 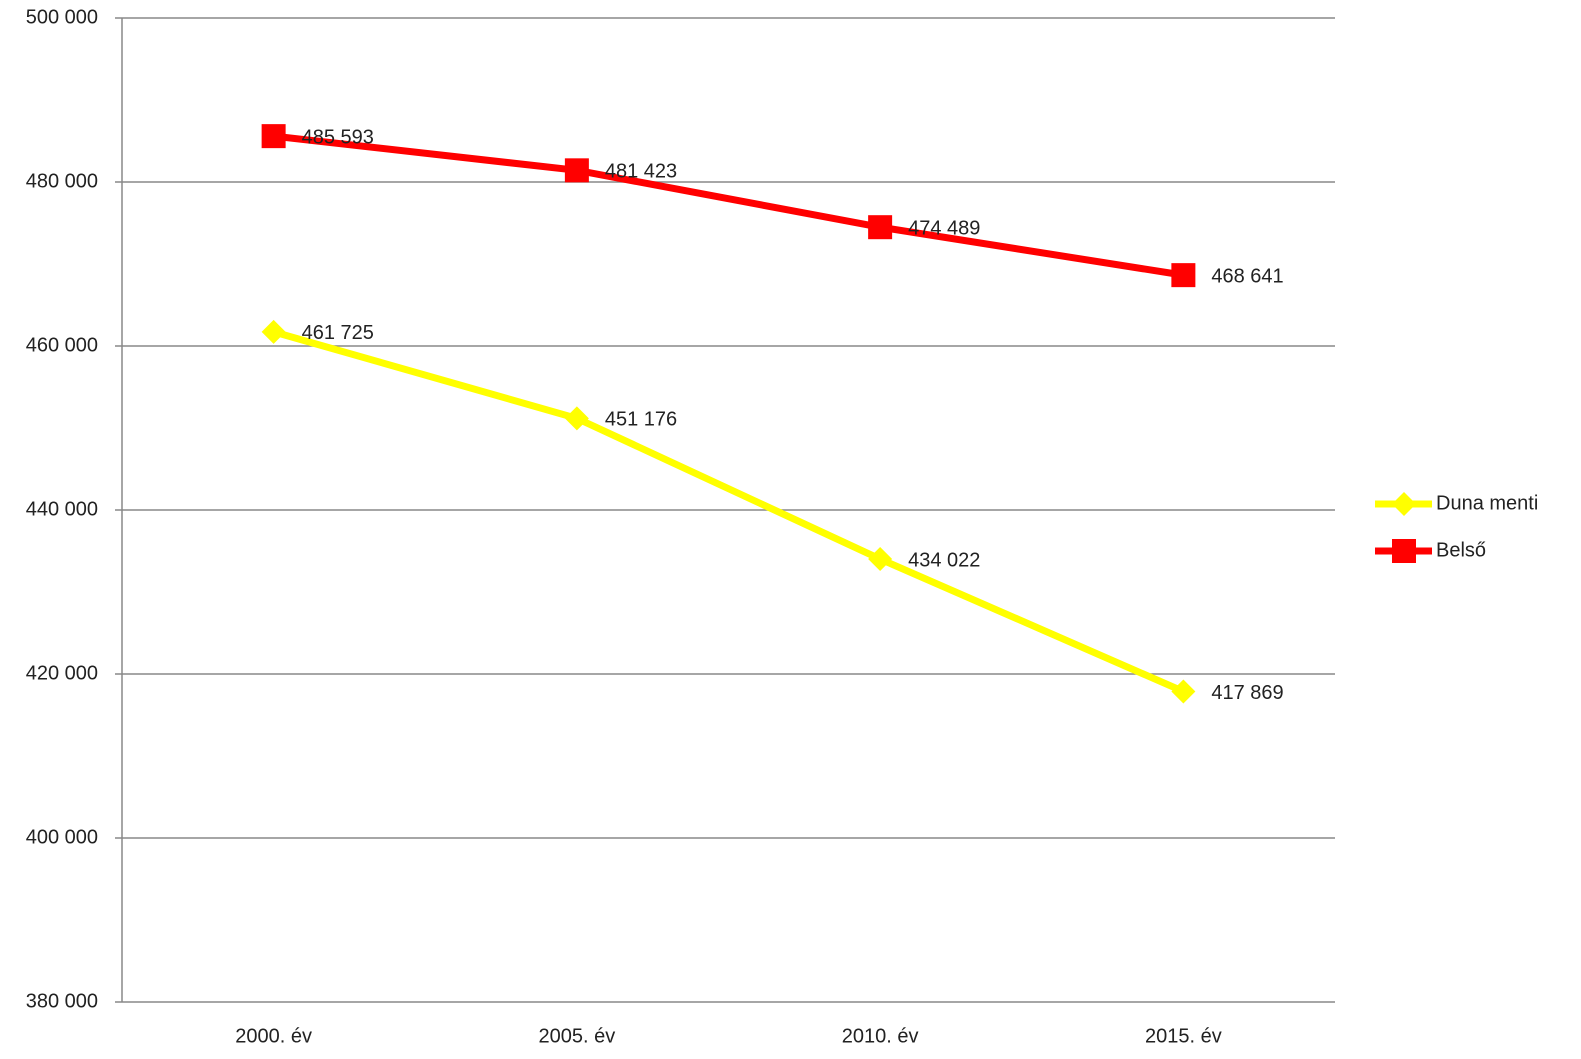 What do you see at coordinates (944, 560) in the screenshot?
I see `data-label: 434 022` at bounding box center [944, 560].